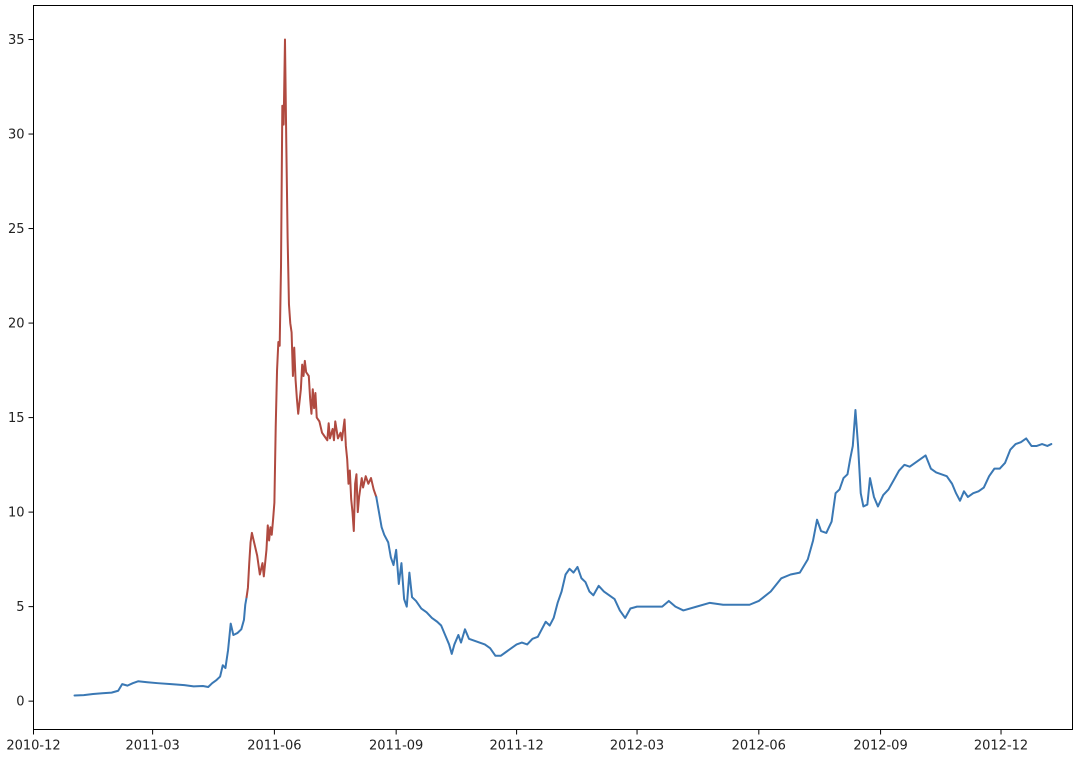 Image resolution: width=1080 pixels, height=757 pixels. Describe the element at coordinates (16, 229) in the screenshot. I see `y-tick-label: 25` at that location.